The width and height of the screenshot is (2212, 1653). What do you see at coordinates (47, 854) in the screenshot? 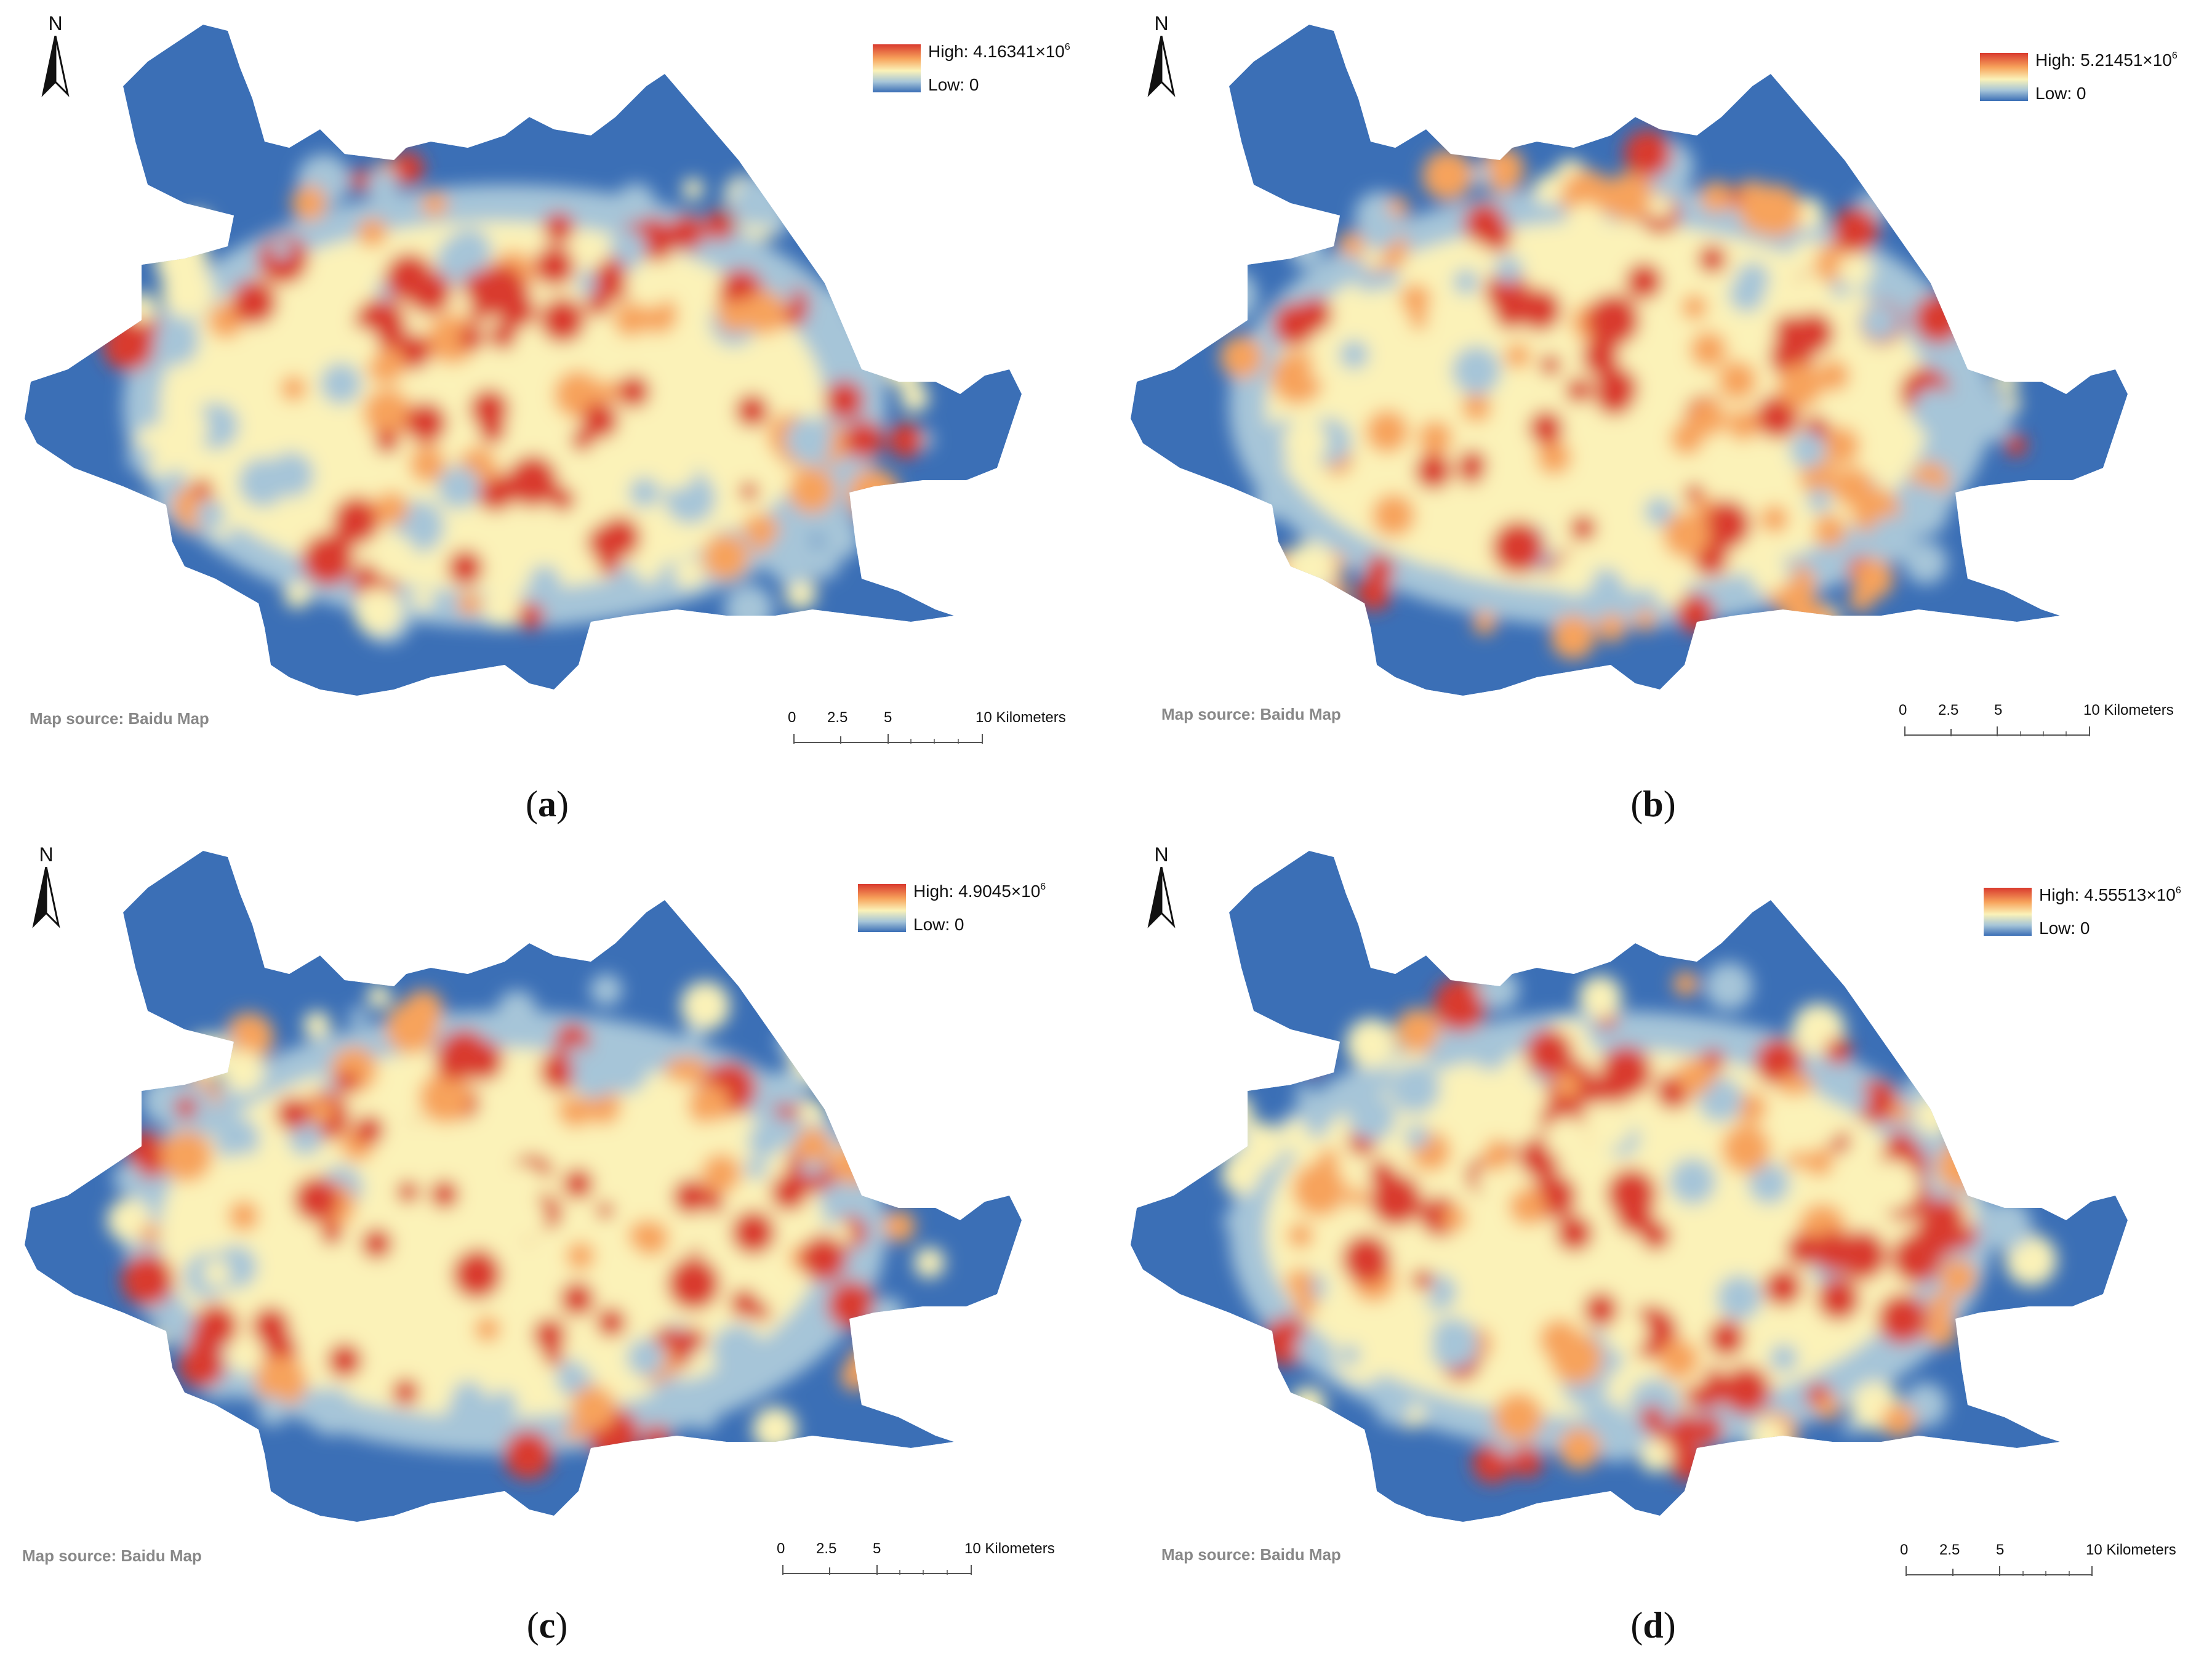
I see `north-label: N` at bounding box center [47, 854].